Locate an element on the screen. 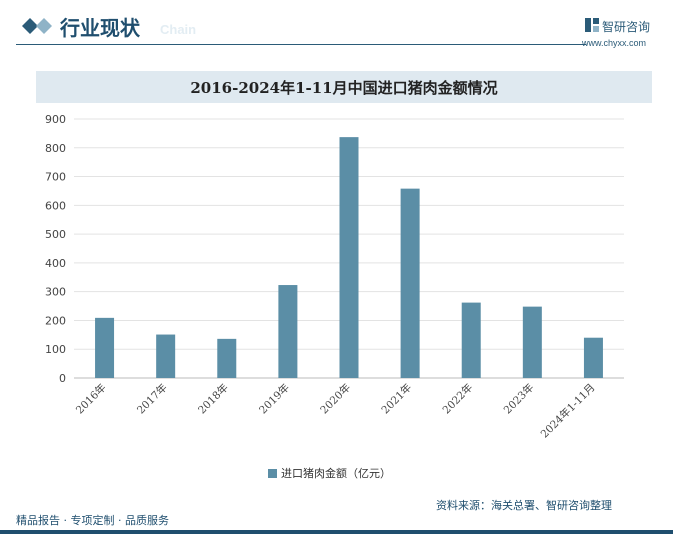 The width and height of the screenshot is (673, 537). y-tick-label: 600 is located at coordinates (55, 205).